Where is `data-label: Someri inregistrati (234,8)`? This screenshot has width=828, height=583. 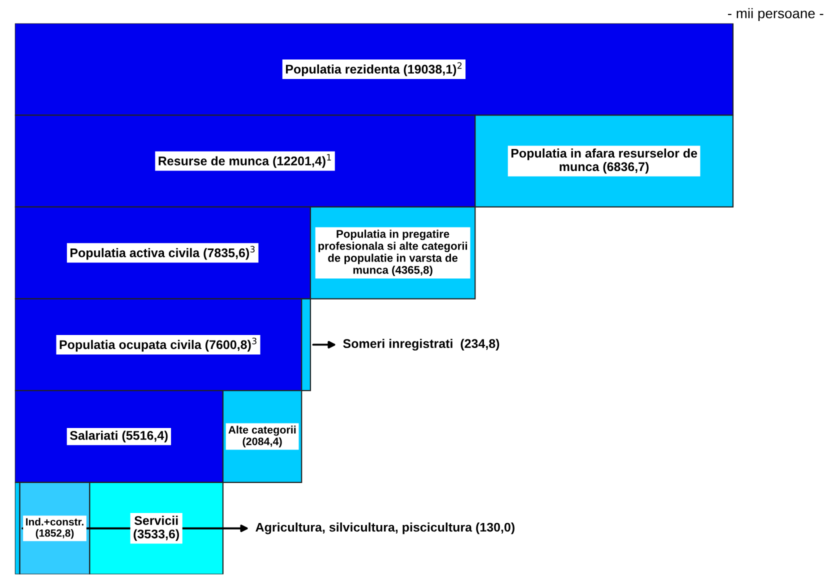 data-label: Someri inregistrati (234,8) is located at coordinates (421, 344).